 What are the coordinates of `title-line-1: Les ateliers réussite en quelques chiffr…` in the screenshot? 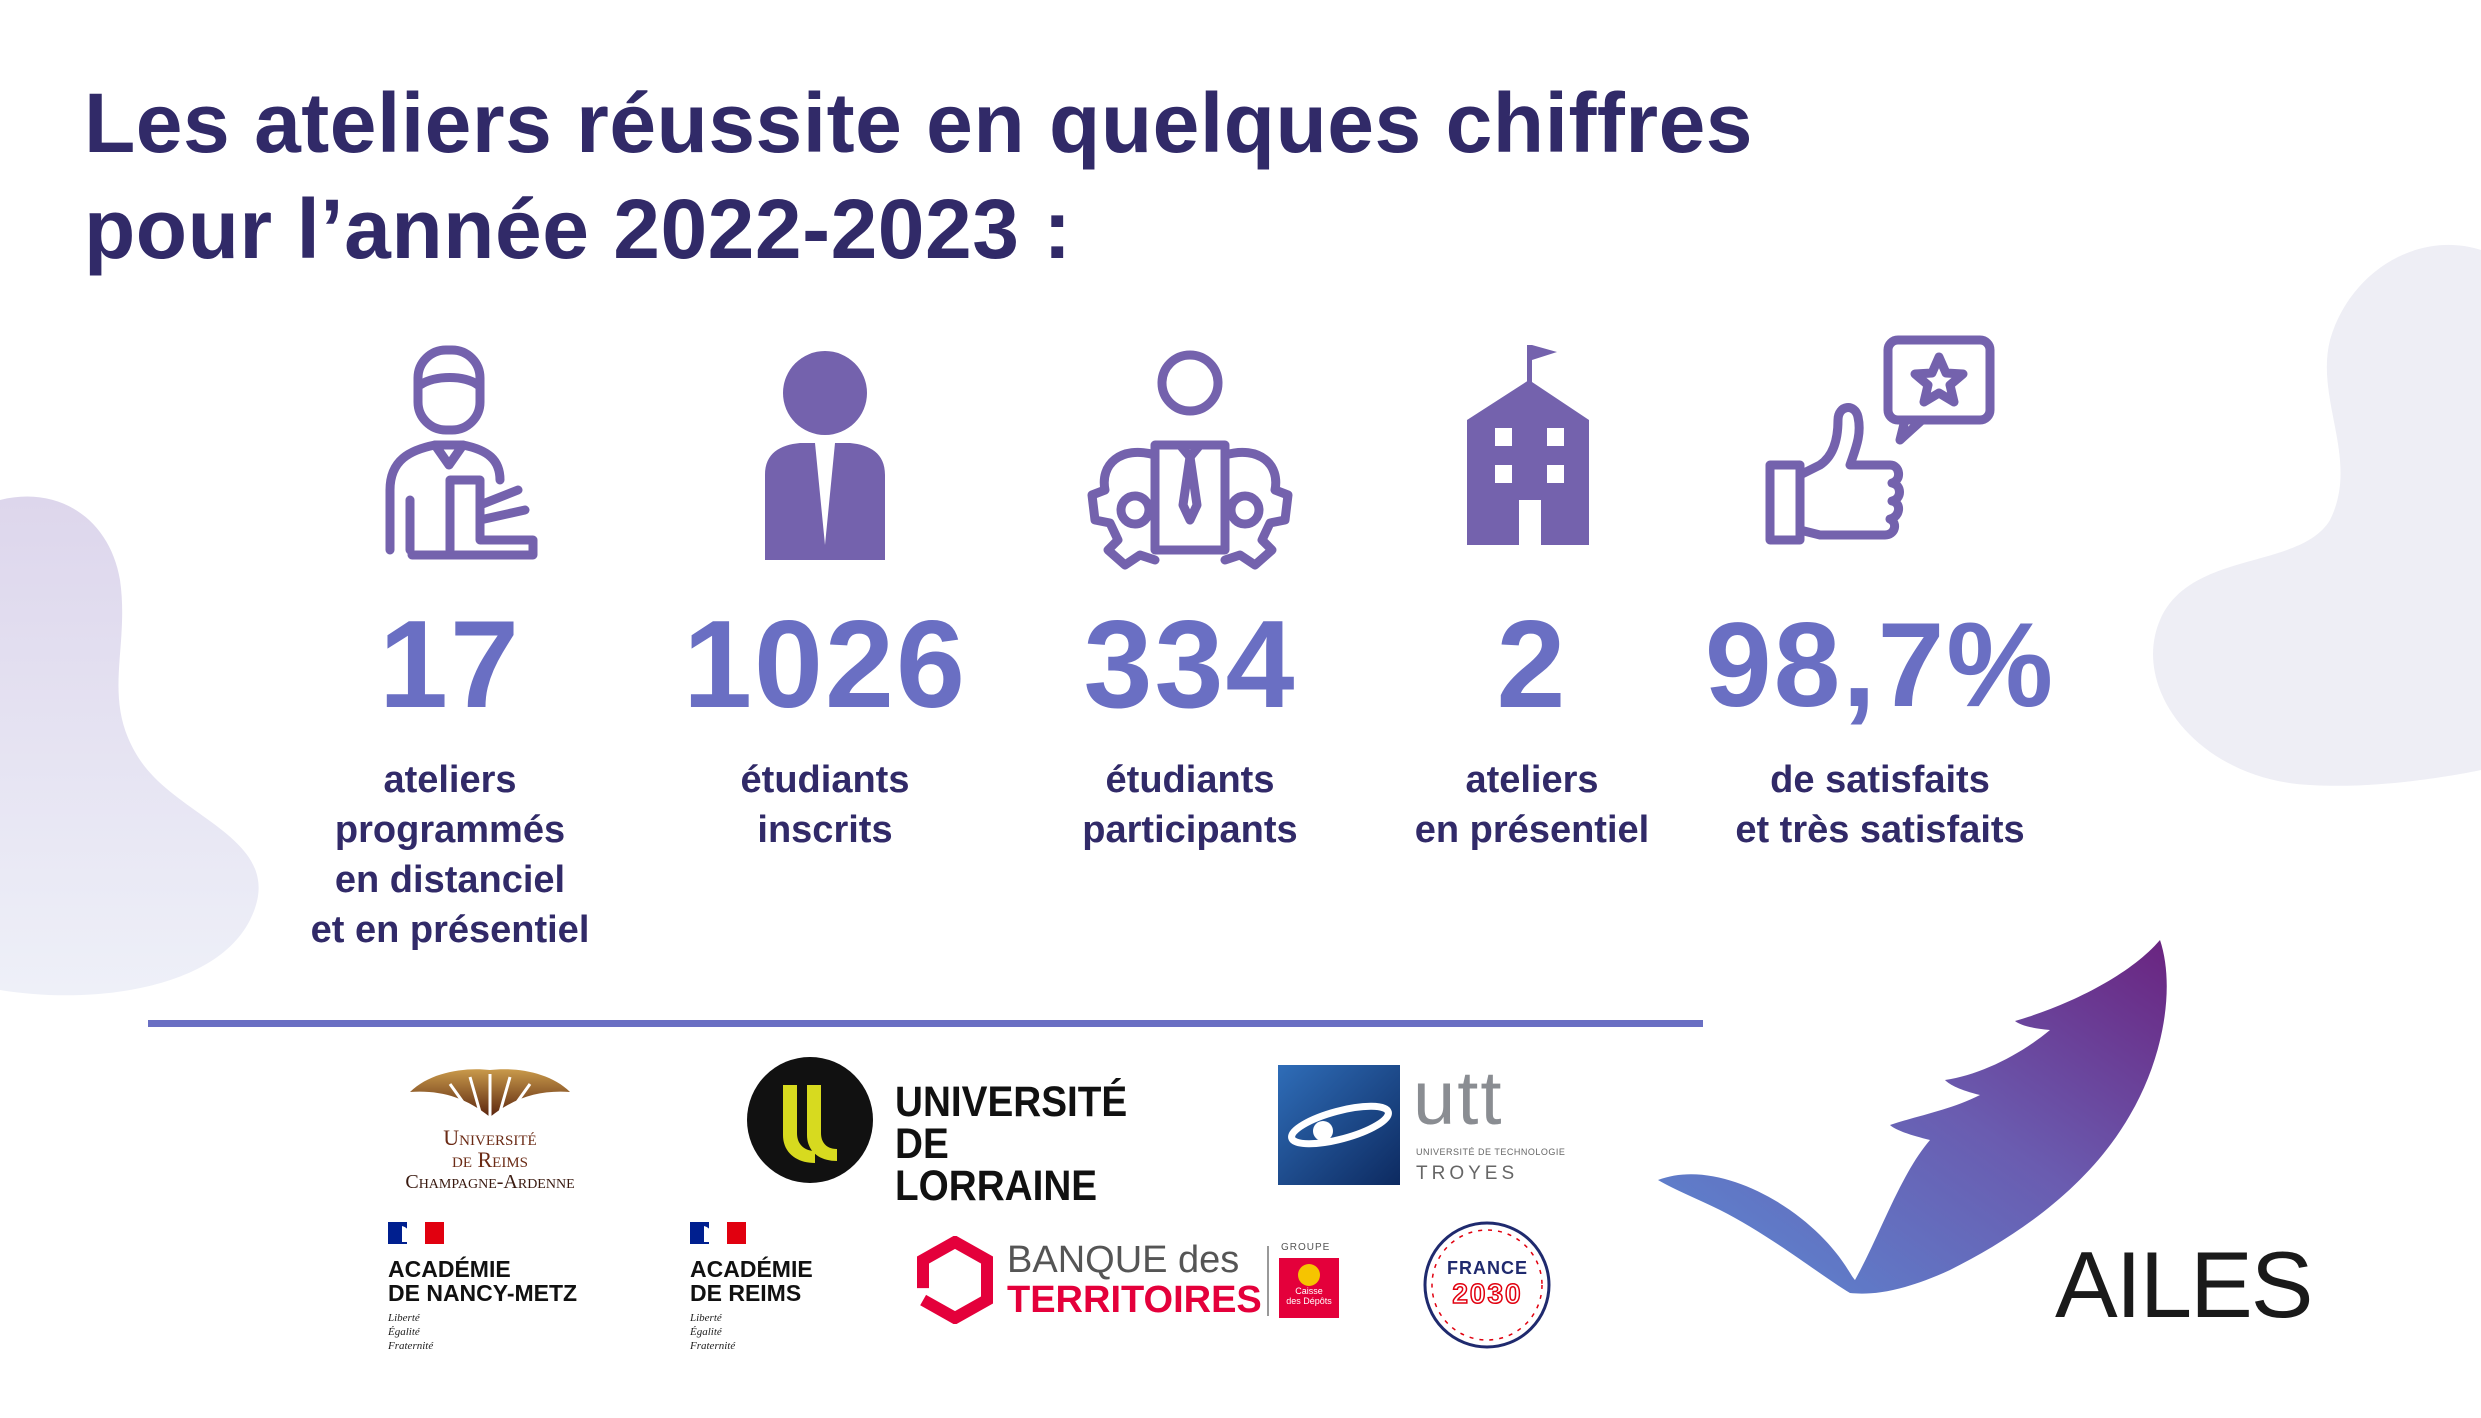 It's located at (919, 123).